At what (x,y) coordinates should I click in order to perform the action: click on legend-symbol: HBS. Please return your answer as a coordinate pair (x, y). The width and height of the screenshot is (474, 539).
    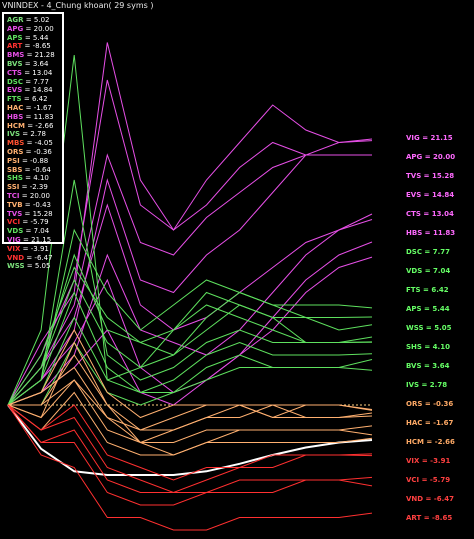
    Looking at the image, I should click on (15, 116).